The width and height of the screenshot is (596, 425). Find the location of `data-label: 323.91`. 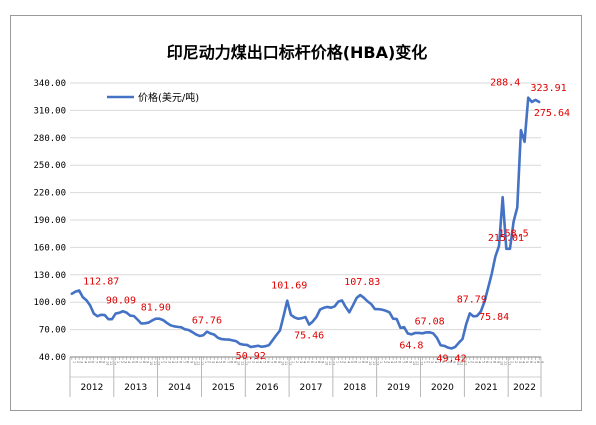

data-label: 323.91 is located at coordinates (549, 88).